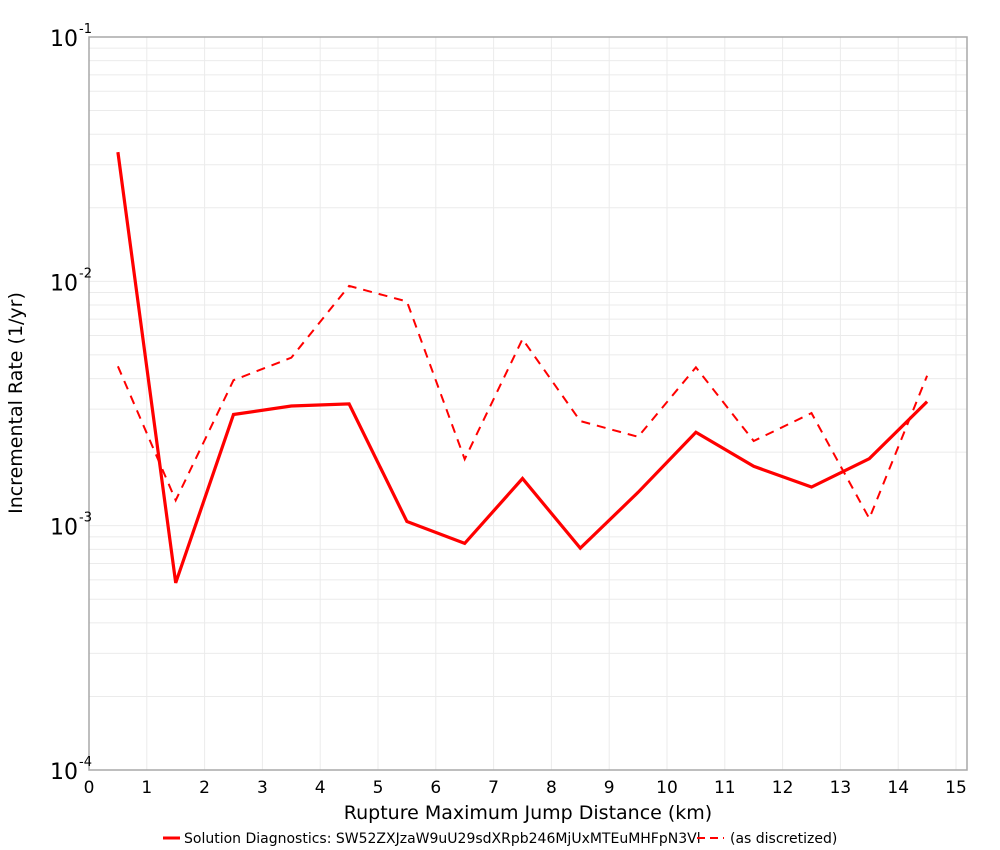 This screenshot has height=850, width=1000. Describe the element at coordinates (71, 403) in the screenshot. I see `y-axis-ticks: 10-110-210-310-4` at that location.